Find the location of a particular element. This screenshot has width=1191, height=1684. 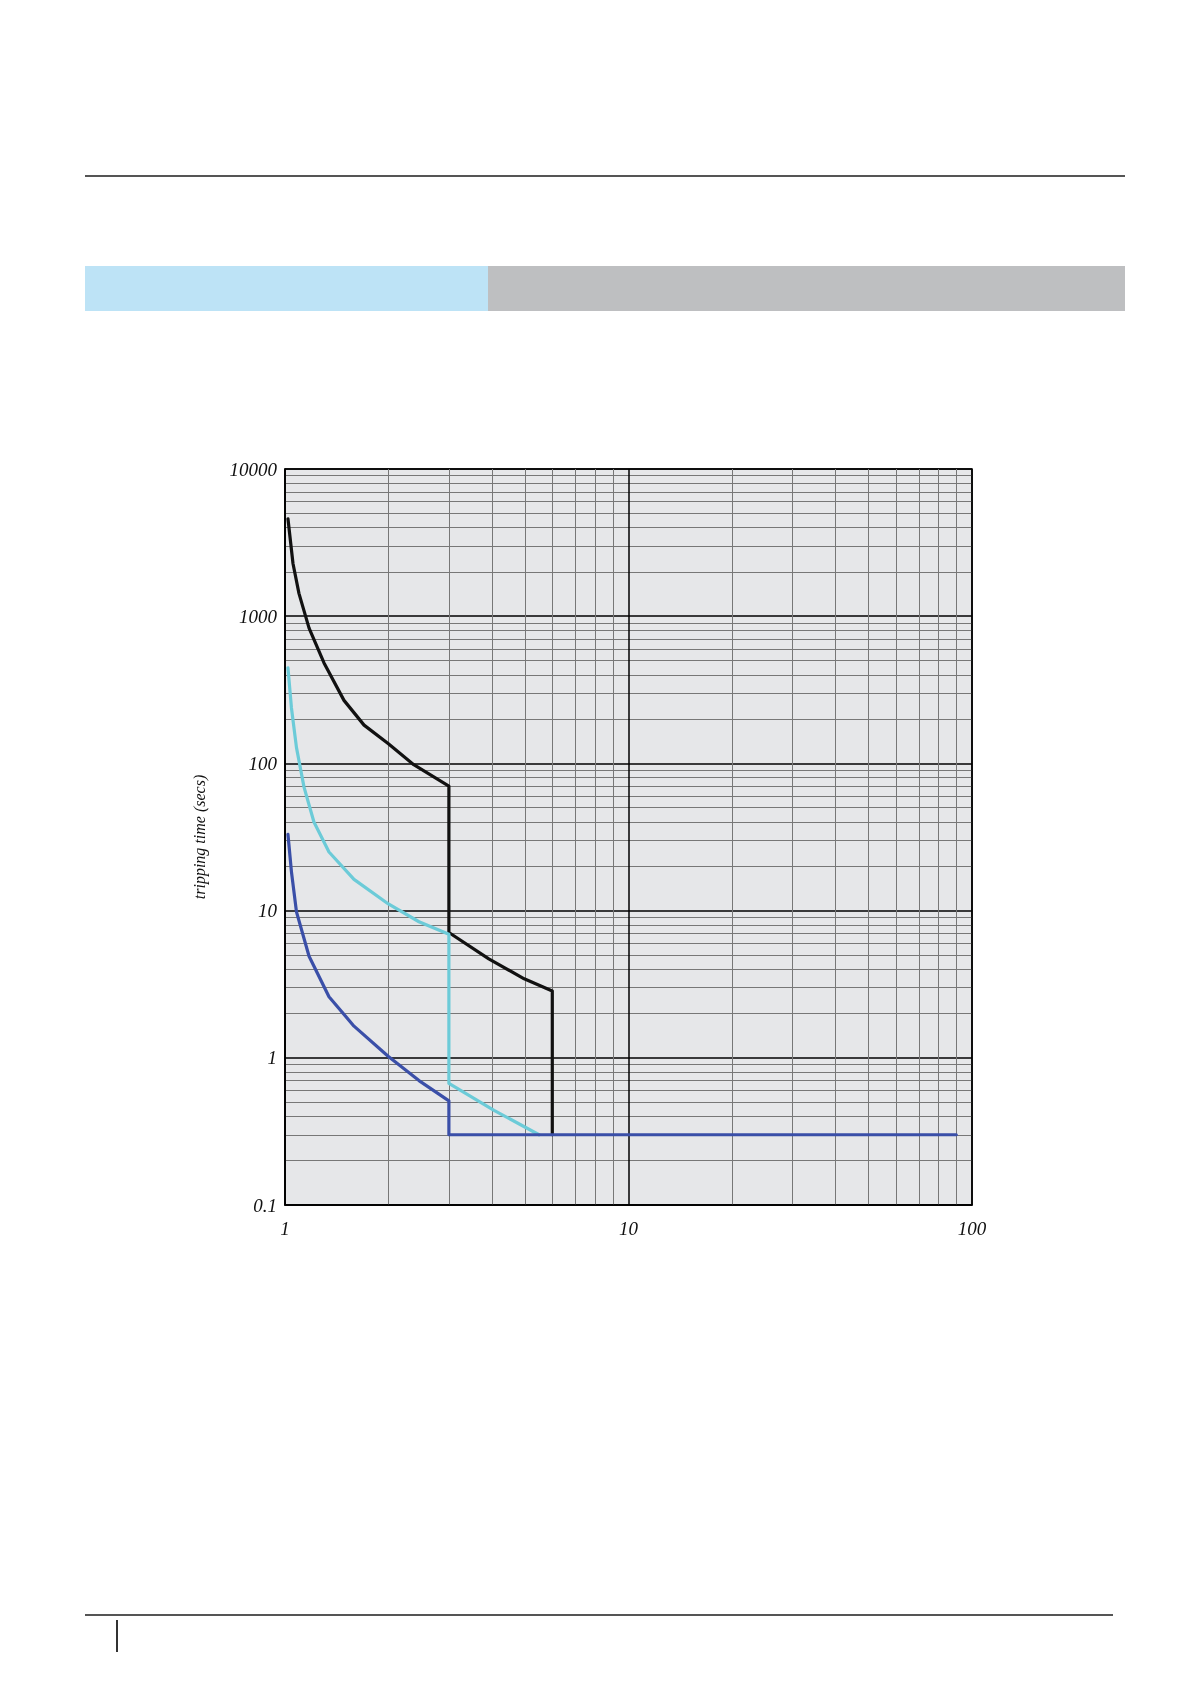

y-tick-label: 1 is located at coordinates (272, 1058).